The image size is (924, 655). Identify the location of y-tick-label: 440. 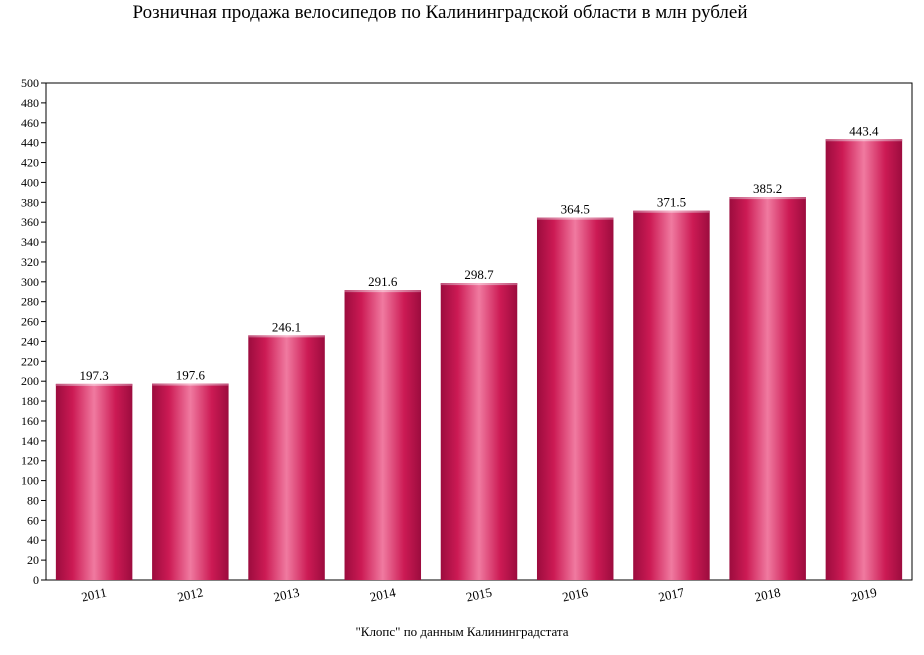
(30, 143).